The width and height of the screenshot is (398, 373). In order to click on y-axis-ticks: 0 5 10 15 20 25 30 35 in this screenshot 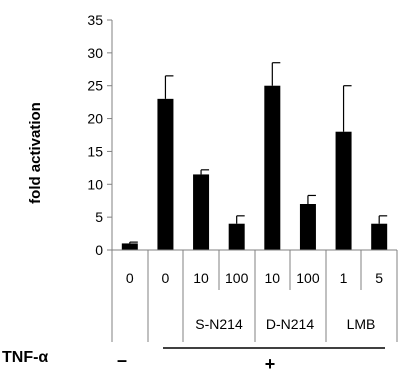, I will do `click(99, 135)`.